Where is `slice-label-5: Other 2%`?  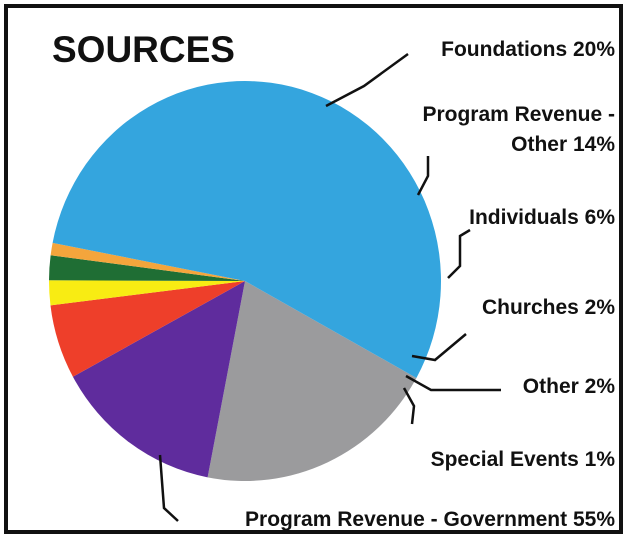 slice-label-5: Other 2% is located at coordinates (569, 386).